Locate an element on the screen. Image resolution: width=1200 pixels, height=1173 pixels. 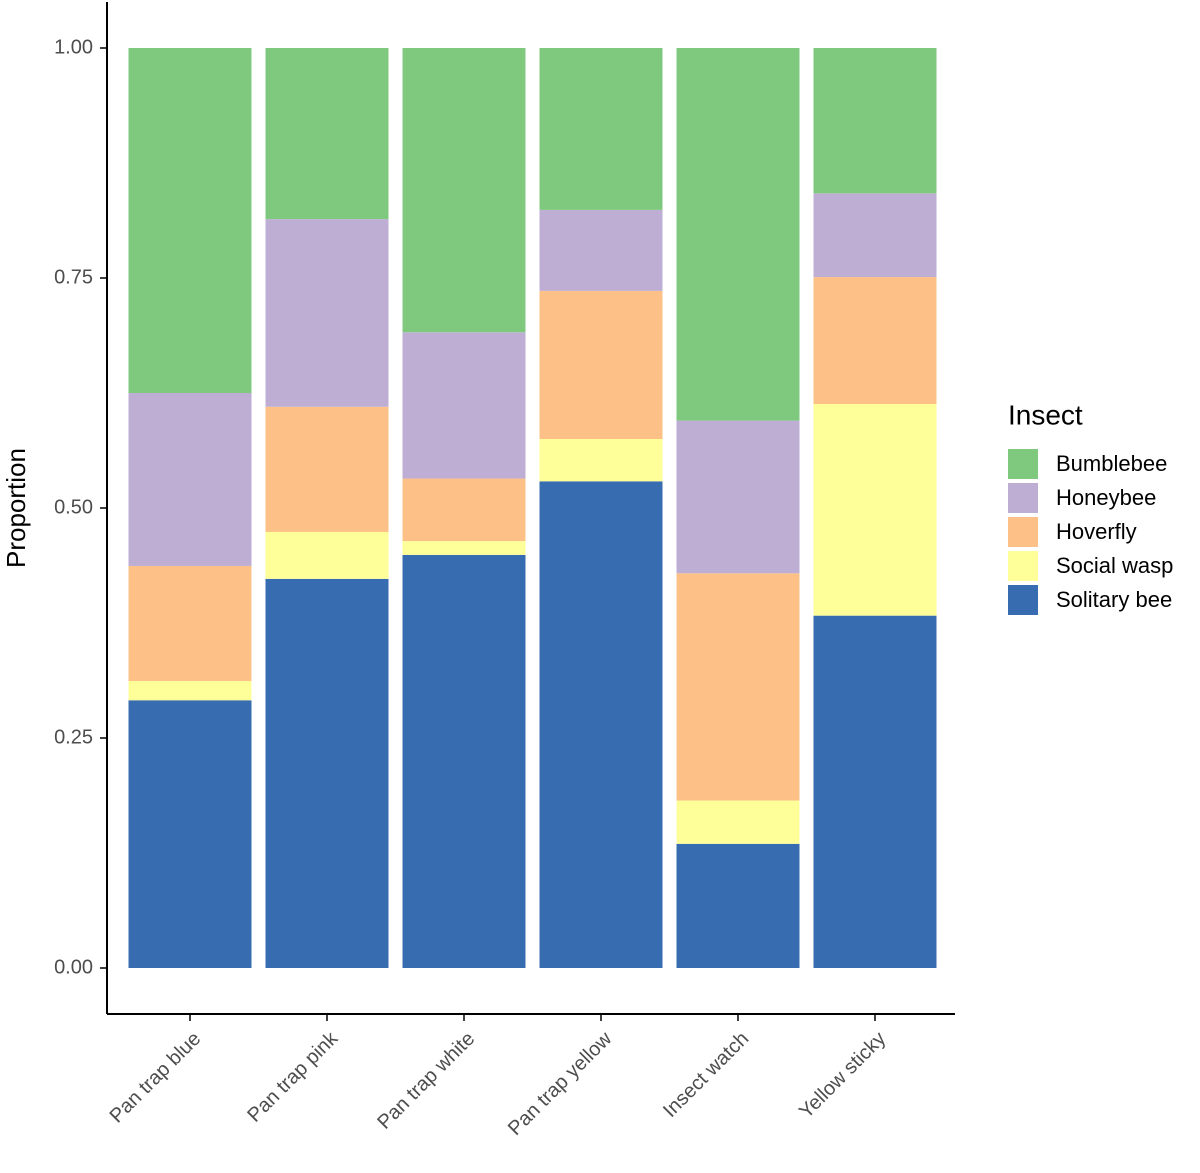
x-tick-label: Pan trap pink is located at coordinates (293, 1077).